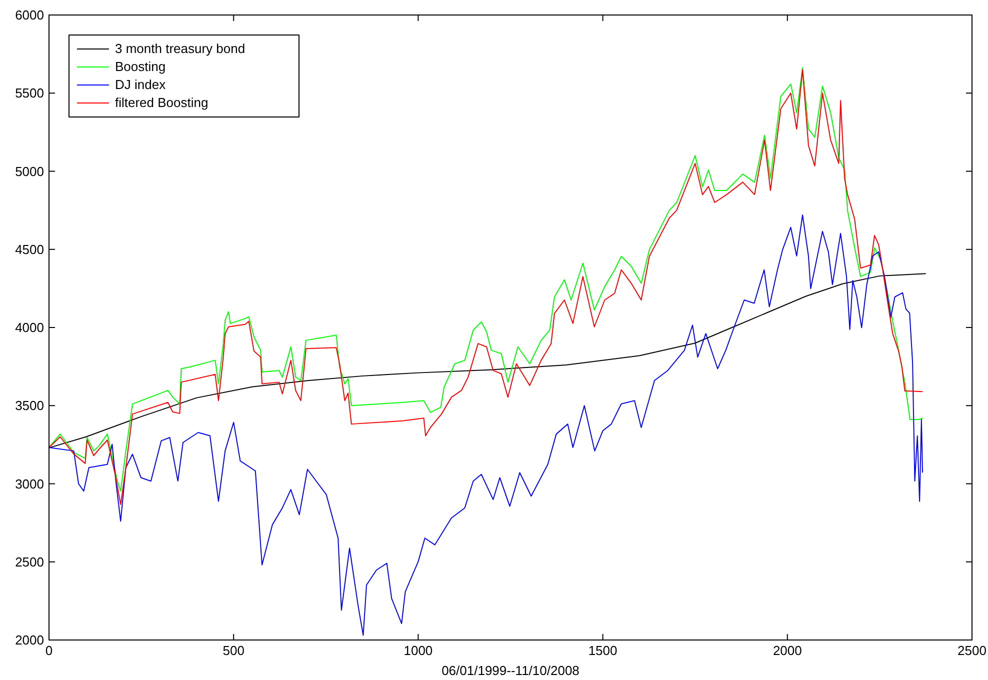 This screenshot has width=988, height=680. I want to click on y-tick-label: 5000, so click(29, 171).